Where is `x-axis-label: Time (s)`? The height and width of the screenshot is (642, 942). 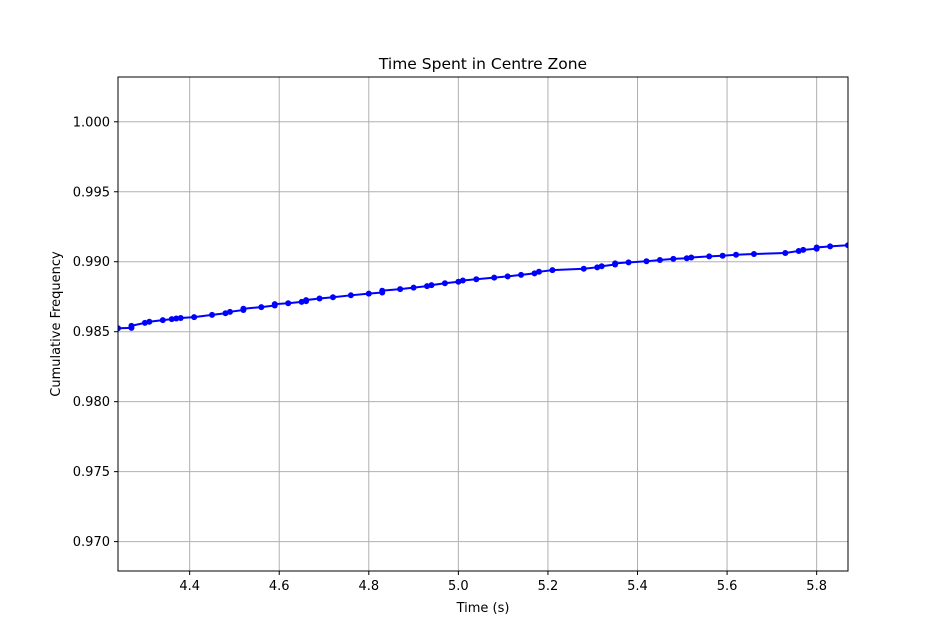
x-axis-label: Time (s) is located at coordinates (483, 608).